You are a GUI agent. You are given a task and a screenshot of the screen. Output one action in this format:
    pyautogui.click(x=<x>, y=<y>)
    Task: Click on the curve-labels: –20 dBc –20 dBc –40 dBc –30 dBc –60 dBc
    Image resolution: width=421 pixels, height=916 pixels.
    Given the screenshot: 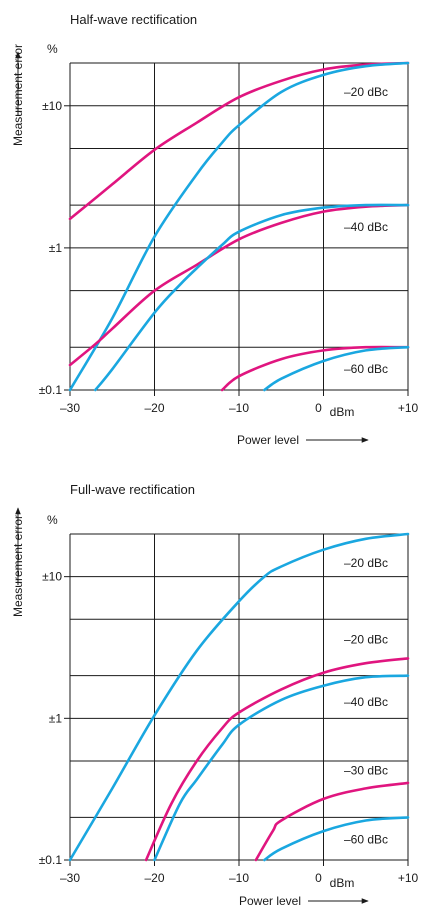 What is the action you would take?
    pyautogui.click(x=366, y=701)
    